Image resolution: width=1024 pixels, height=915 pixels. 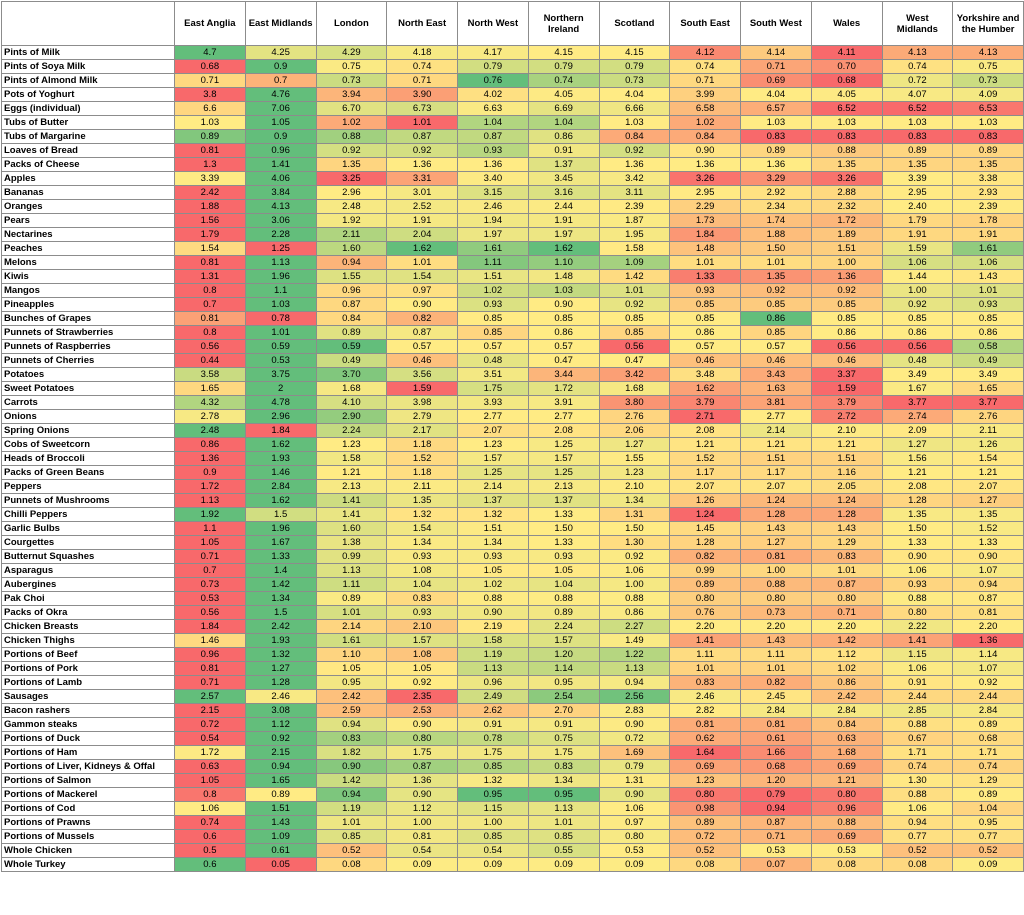 I want to click on value-cell: 3.8, so click(x=210, y=94).